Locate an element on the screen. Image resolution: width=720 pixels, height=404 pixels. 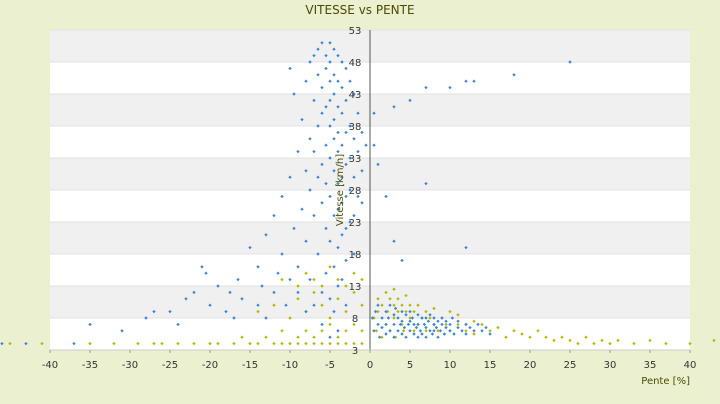
x-tick-label: -10 is located at coordinates (290, 365).